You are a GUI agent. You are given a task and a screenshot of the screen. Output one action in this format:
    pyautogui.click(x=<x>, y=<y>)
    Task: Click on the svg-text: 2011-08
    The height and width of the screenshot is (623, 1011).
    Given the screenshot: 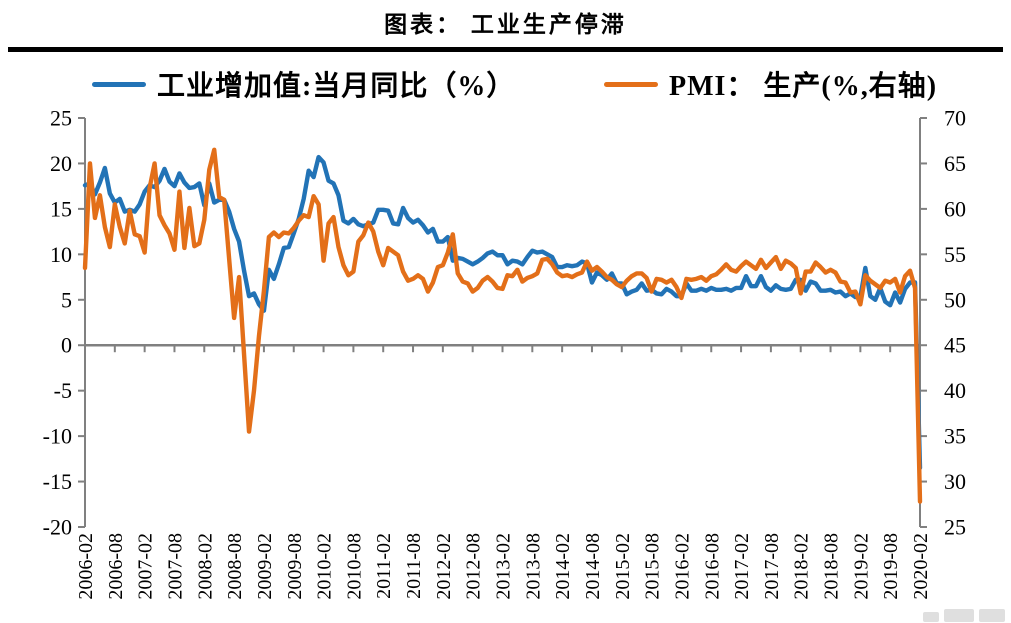 What is the action you would take?
    pyautogui.click(x=414, y=566)
    